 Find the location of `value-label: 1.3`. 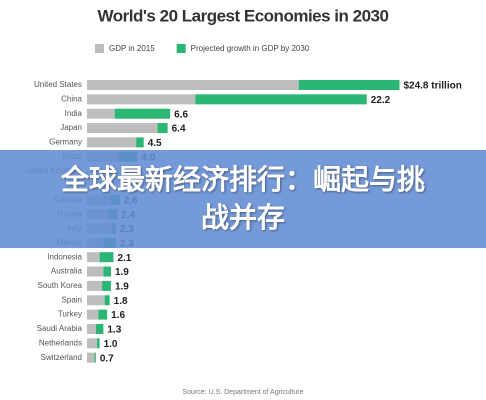

value-label: 1.3 is located at coordinates (114, 330).